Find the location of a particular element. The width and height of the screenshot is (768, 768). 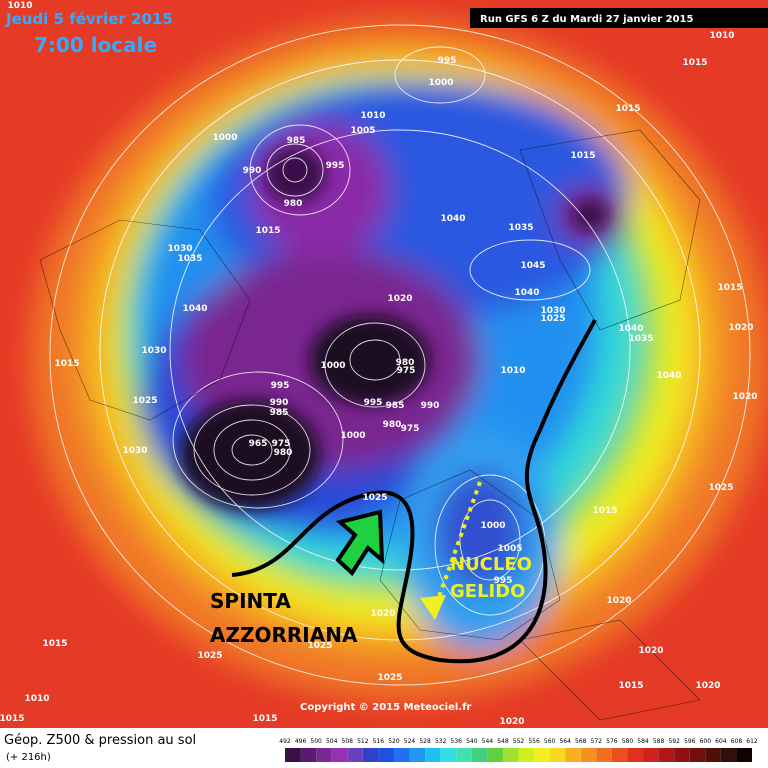

scale-label: 600 is located at coordinates (706, 741).